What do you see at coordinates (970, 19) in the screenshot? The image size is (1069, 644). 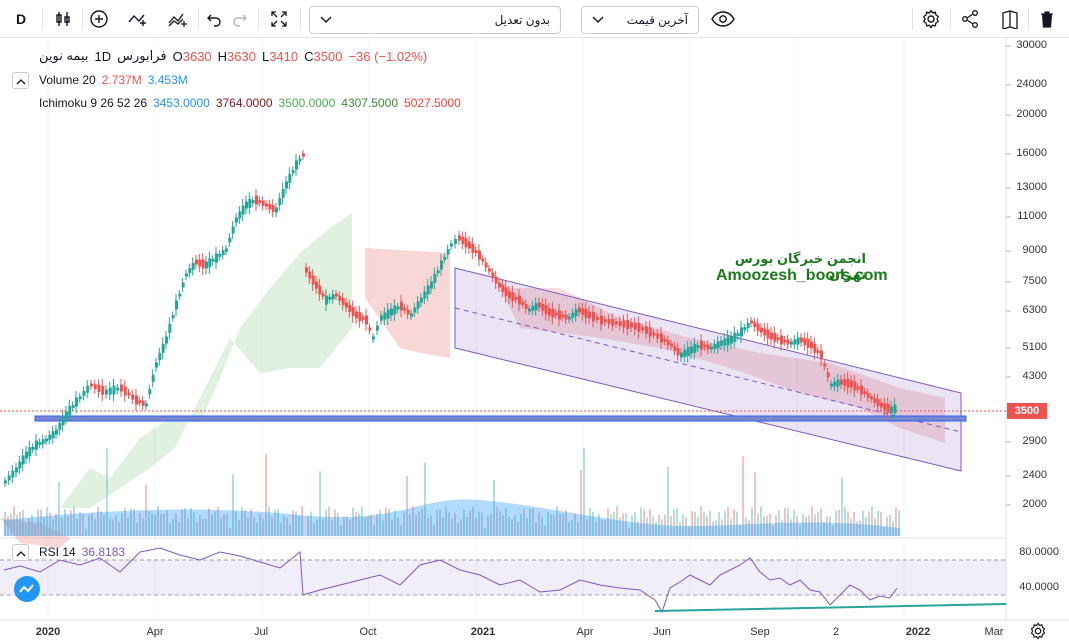 I see `share-icon` at bounding box center [970, 19].